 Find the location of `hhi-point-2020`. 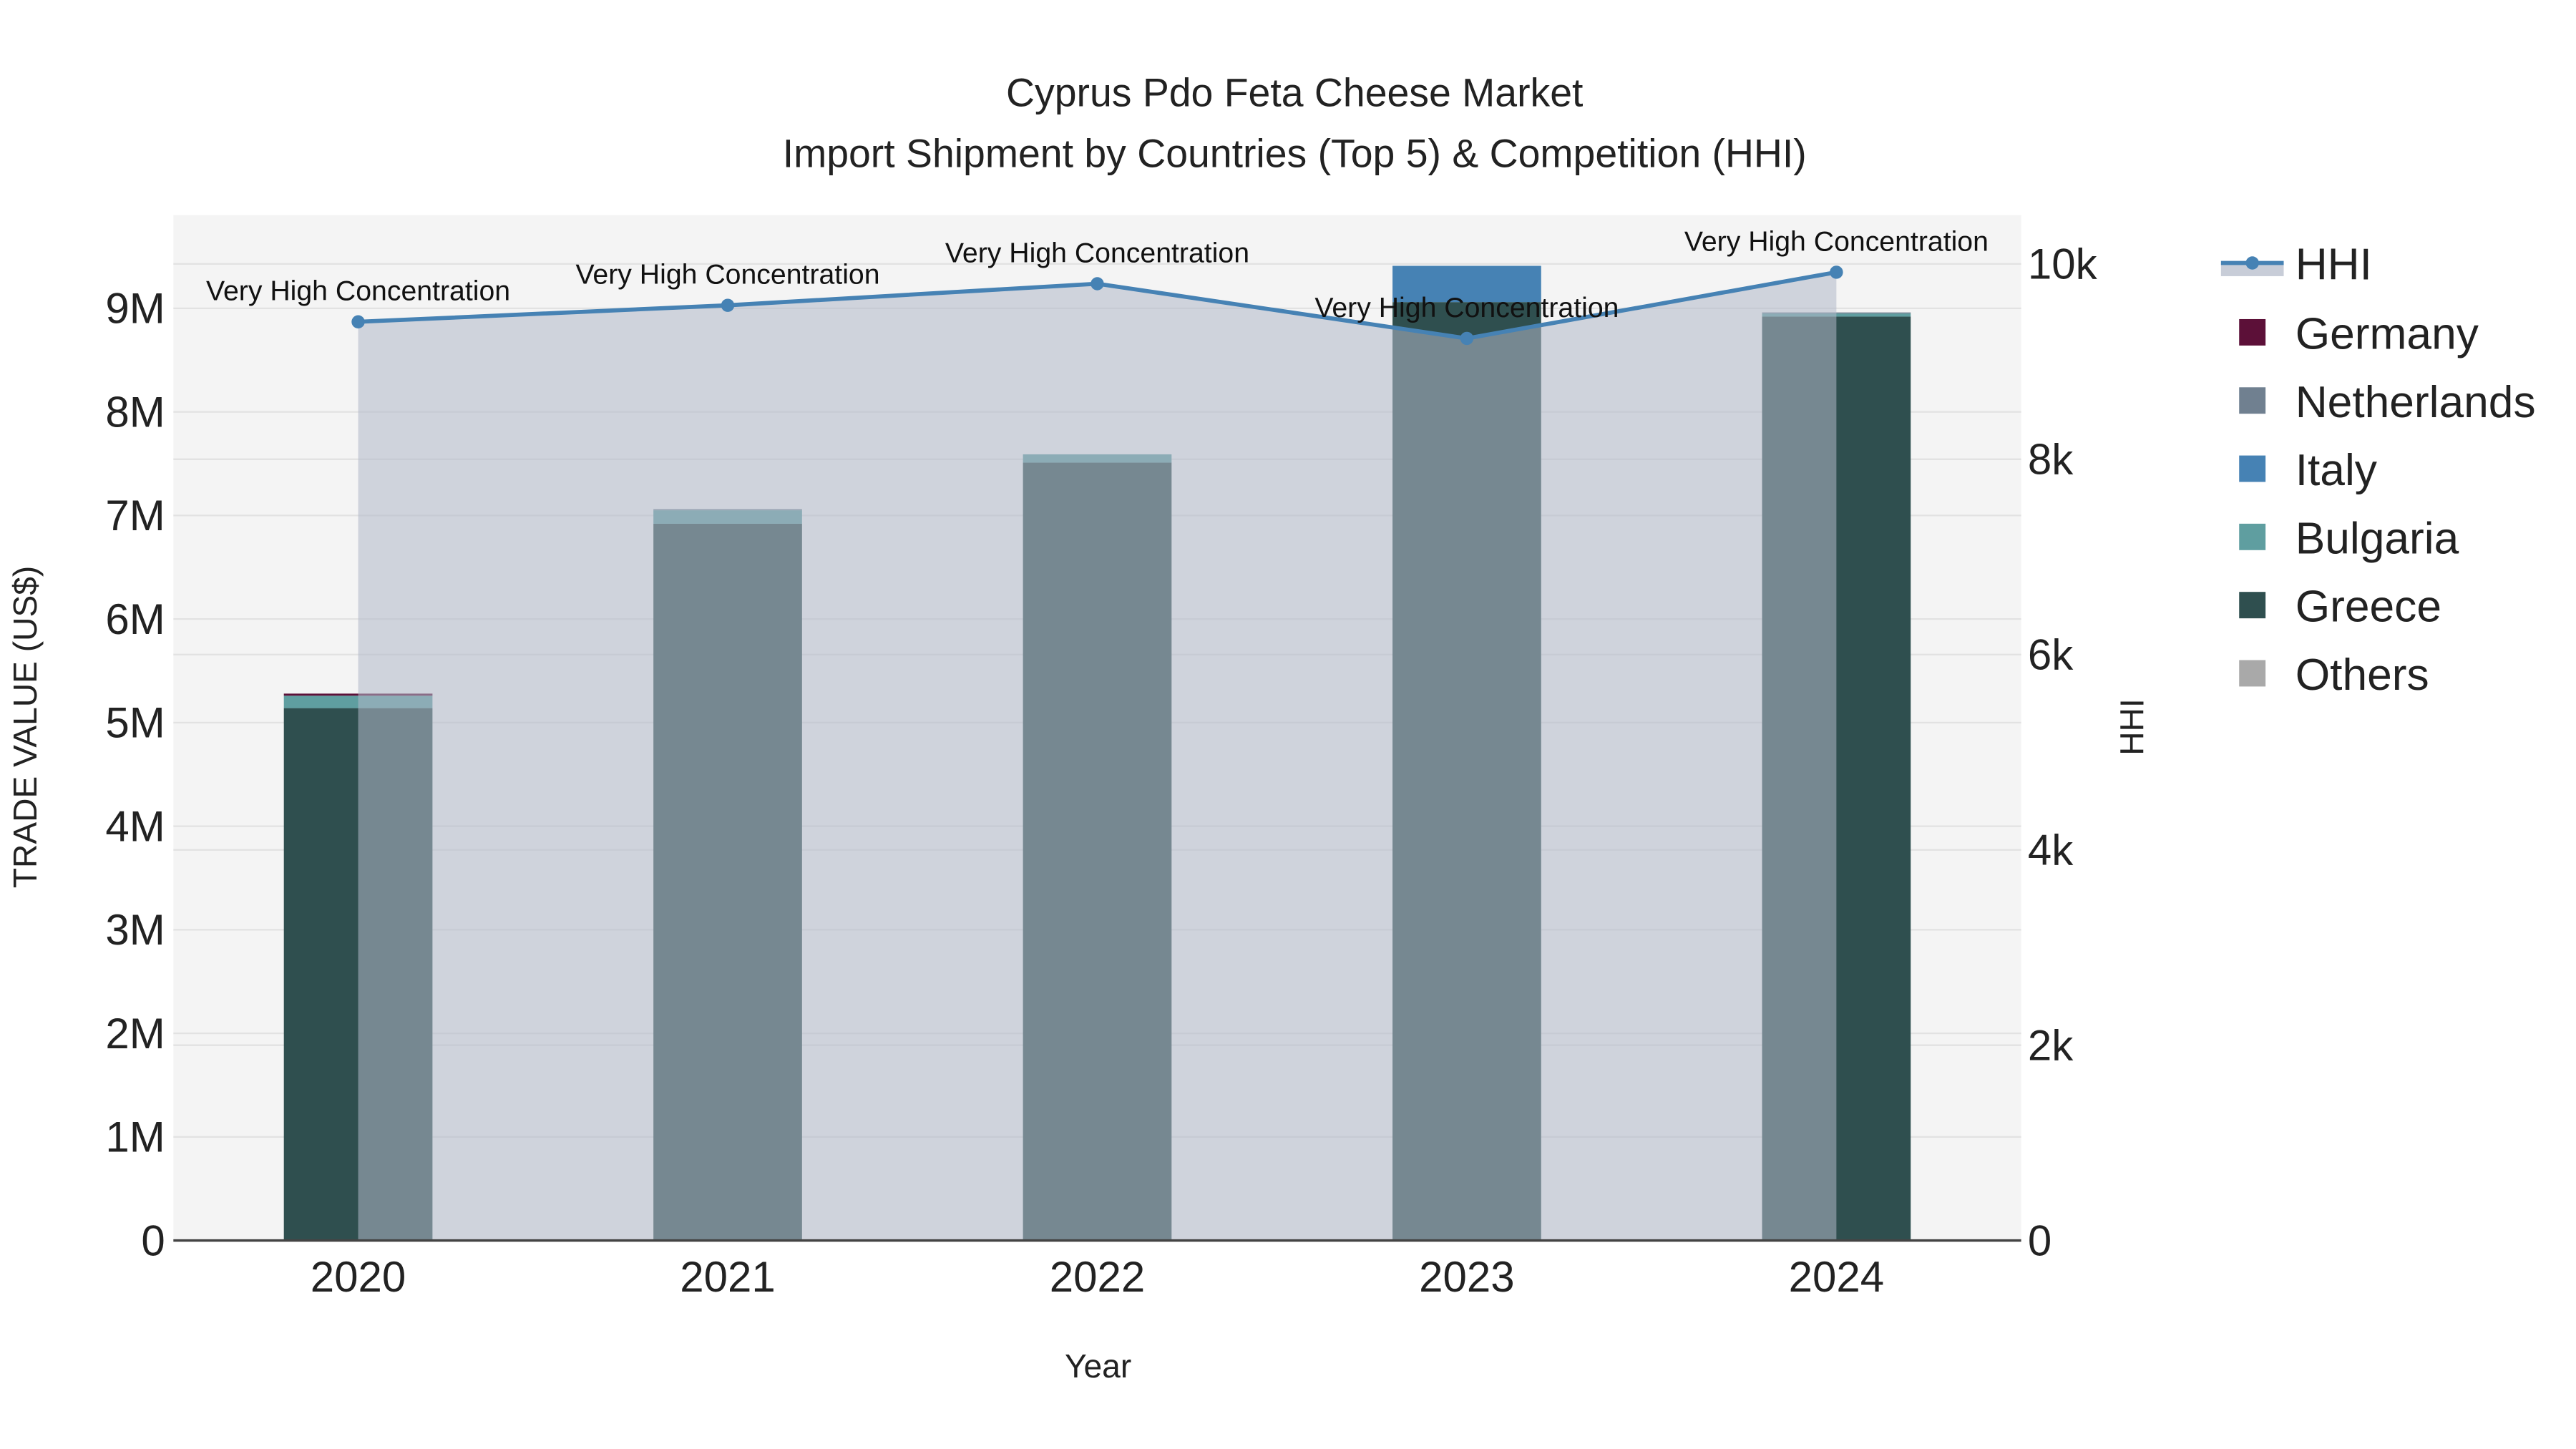

hhi-point-2020 is located at coordinates (358, 321).